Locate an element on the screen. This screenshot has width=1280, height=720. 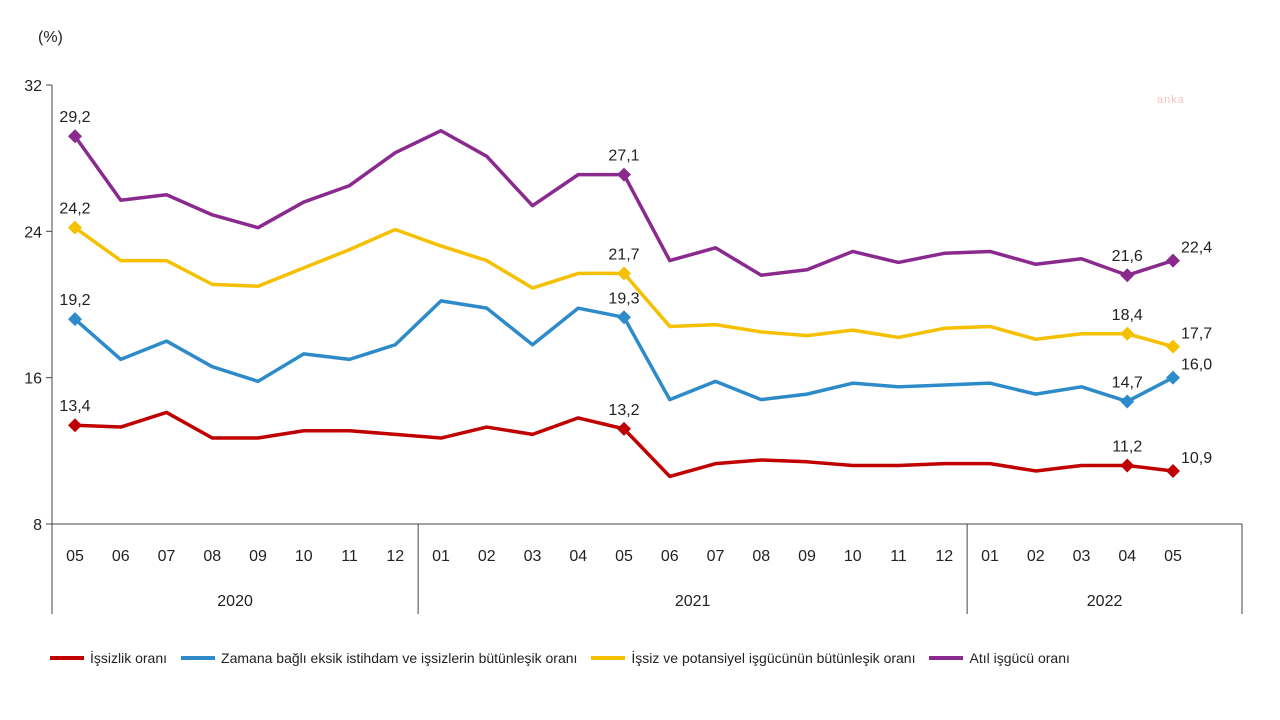
data-label: 27,1 is located at coordinates (623, 156).